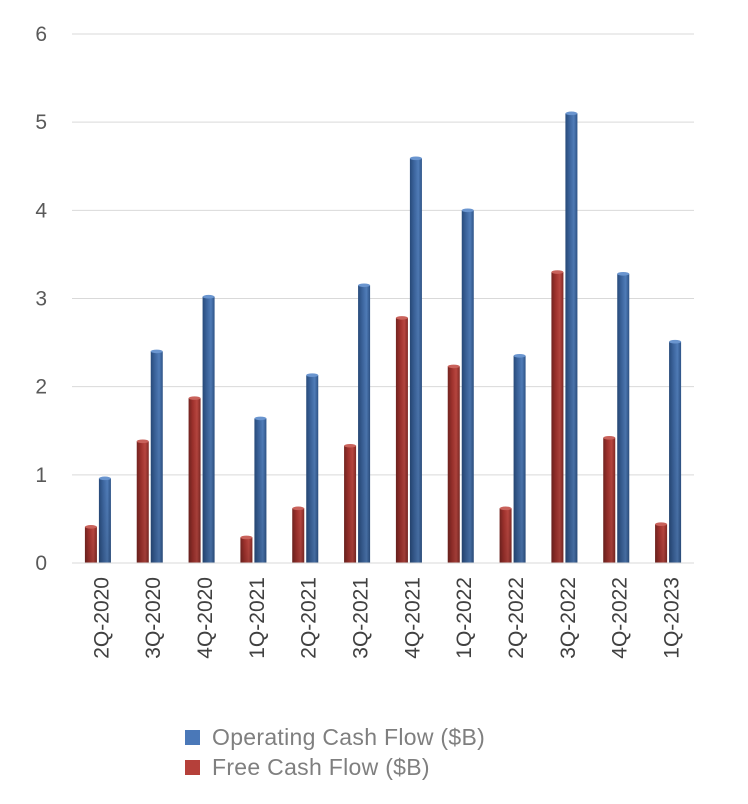  I want to click on bar-free-cash-flow-3Q-2022, so click(557, 416).